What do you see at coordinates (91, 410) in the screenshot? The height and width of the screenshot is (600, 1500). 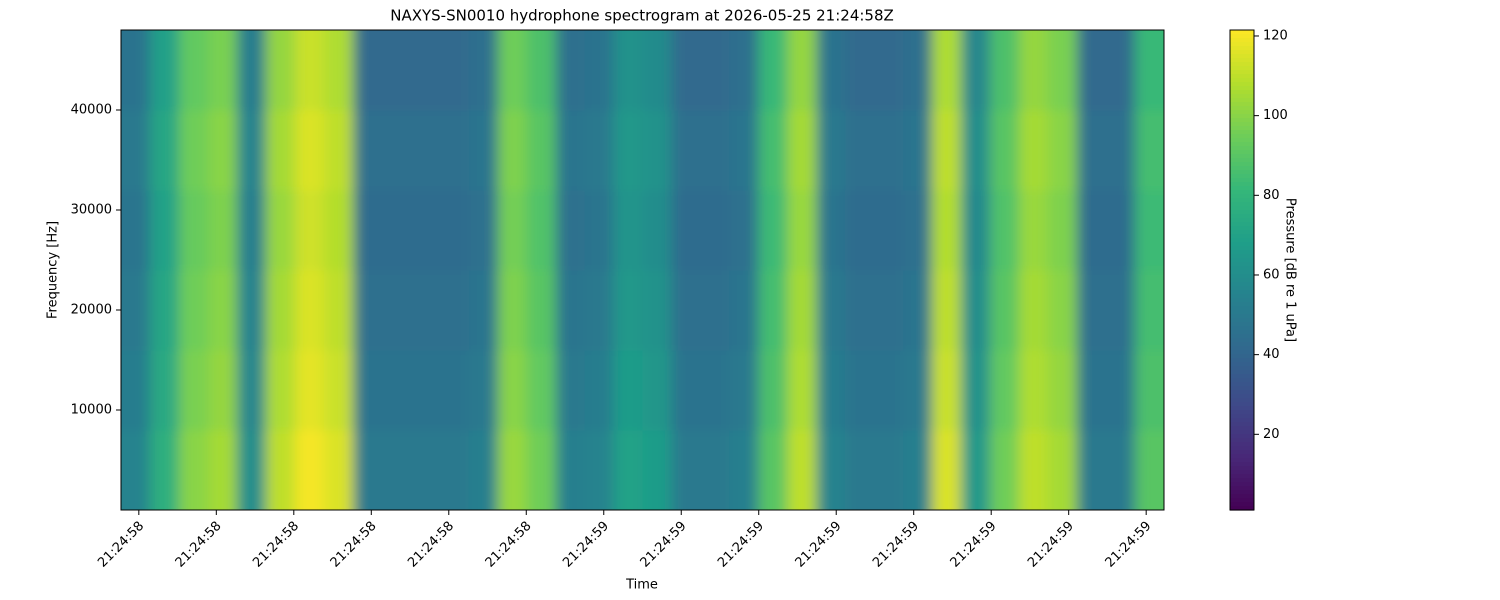 I see `y-tick-label: 10000` at bounding box center [91, 410].